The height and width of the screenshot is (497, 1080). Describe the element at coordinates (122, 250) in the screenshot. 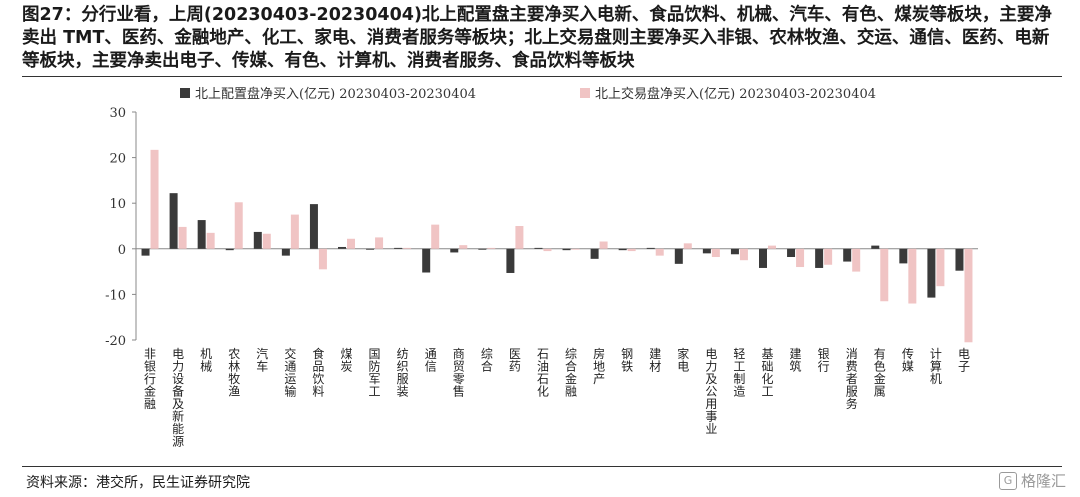

I see `y-tick-label: 0` at that location.